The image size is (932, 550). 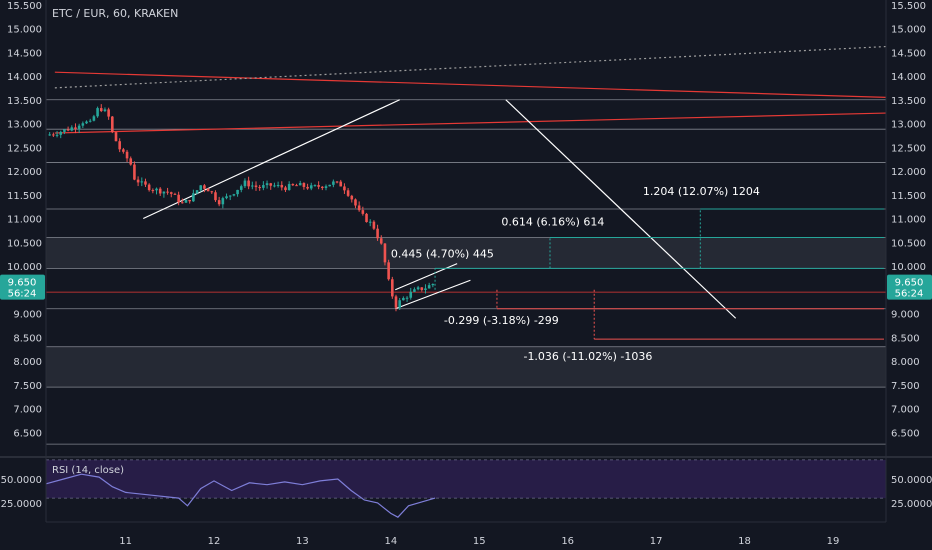 What do you see at coordinates (833, 541) in the screenshot?
I see `x-tick-label: 19` at bounding box center [833, 541].